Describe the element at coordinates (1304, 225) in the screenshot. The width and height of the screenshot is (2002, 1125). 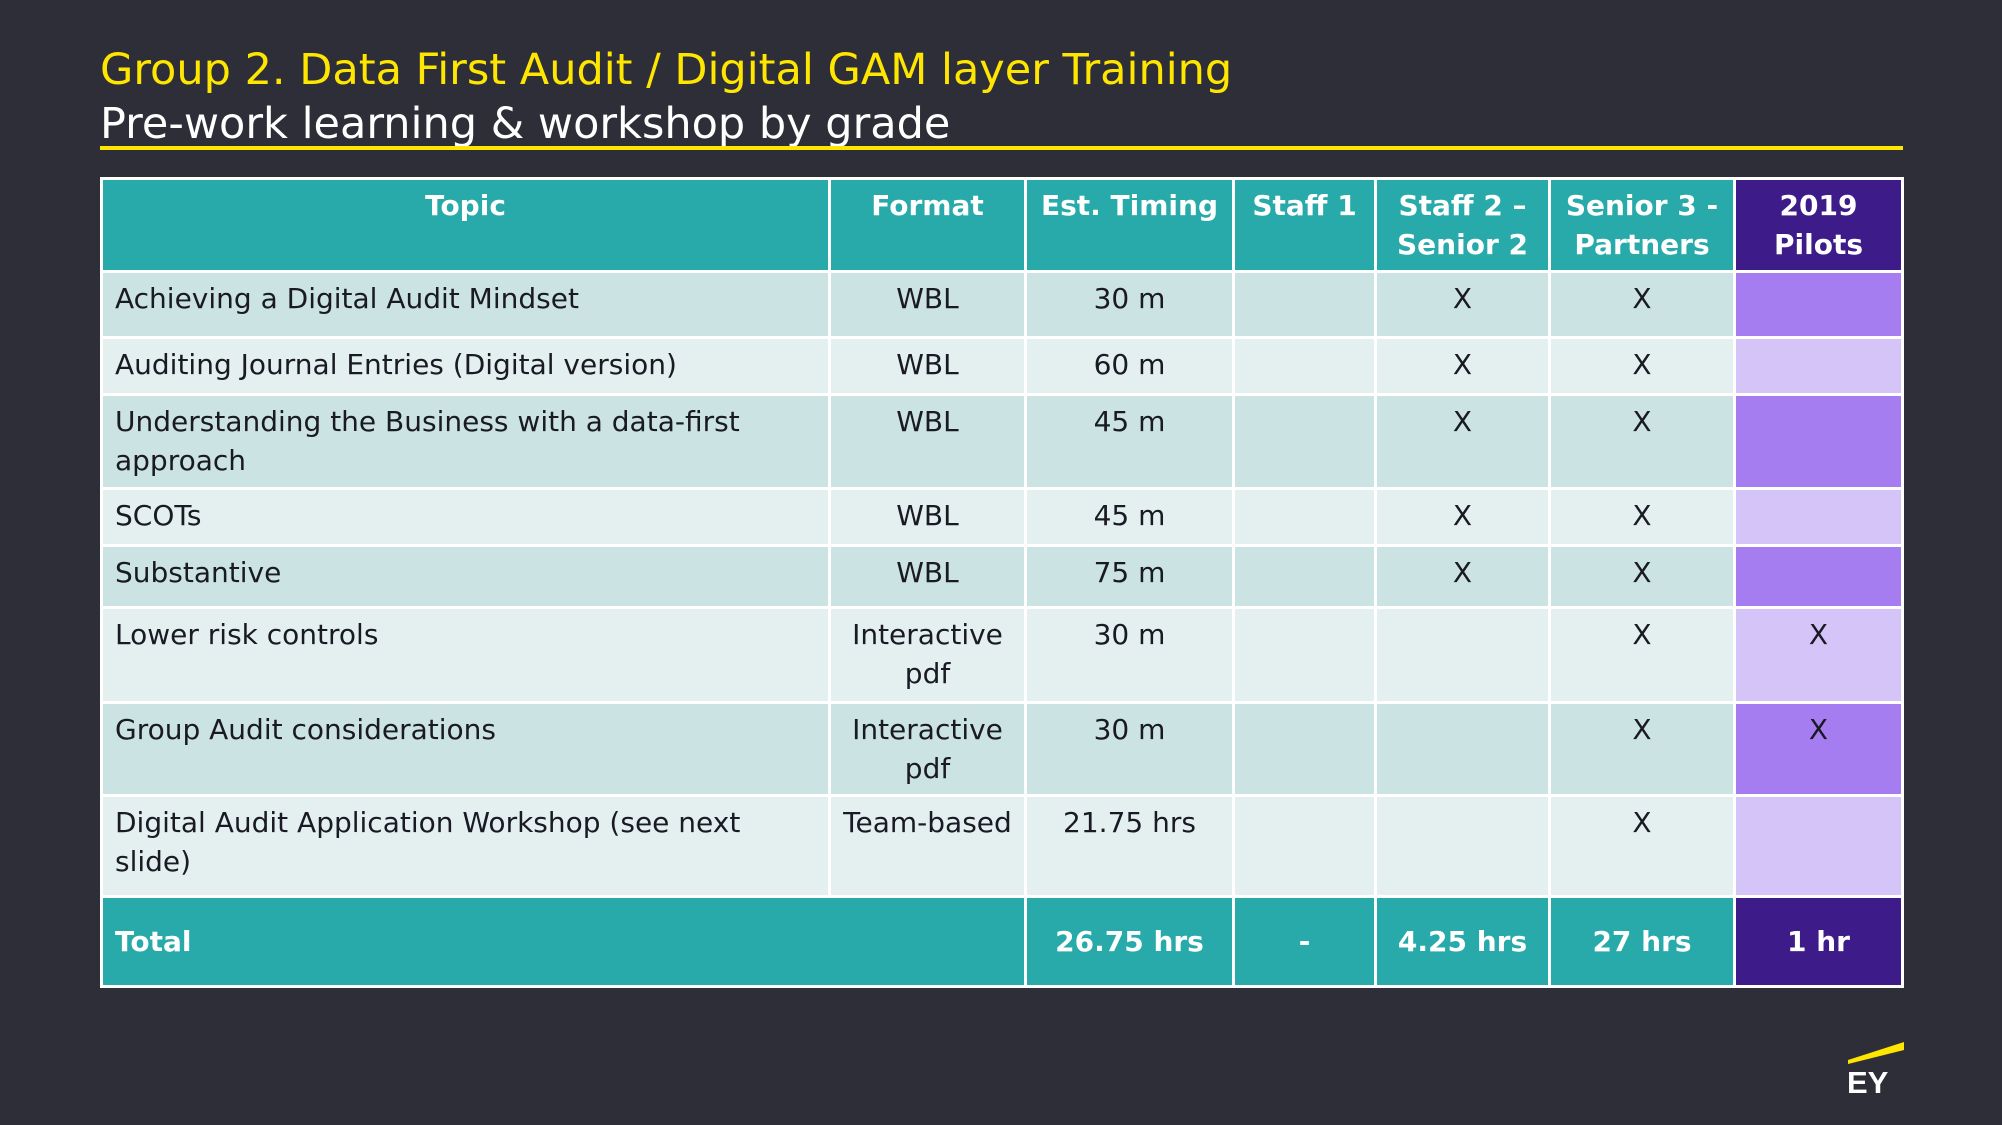
I see `header-staff-1: Staff 1` at that location.